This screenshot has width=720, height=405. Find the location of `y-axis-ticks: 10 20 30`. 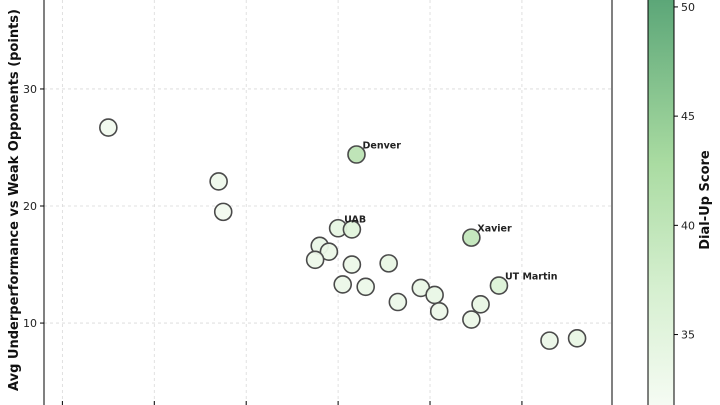

y-axis-ticks: 10 20 30 is located at coordinates (33, 206).